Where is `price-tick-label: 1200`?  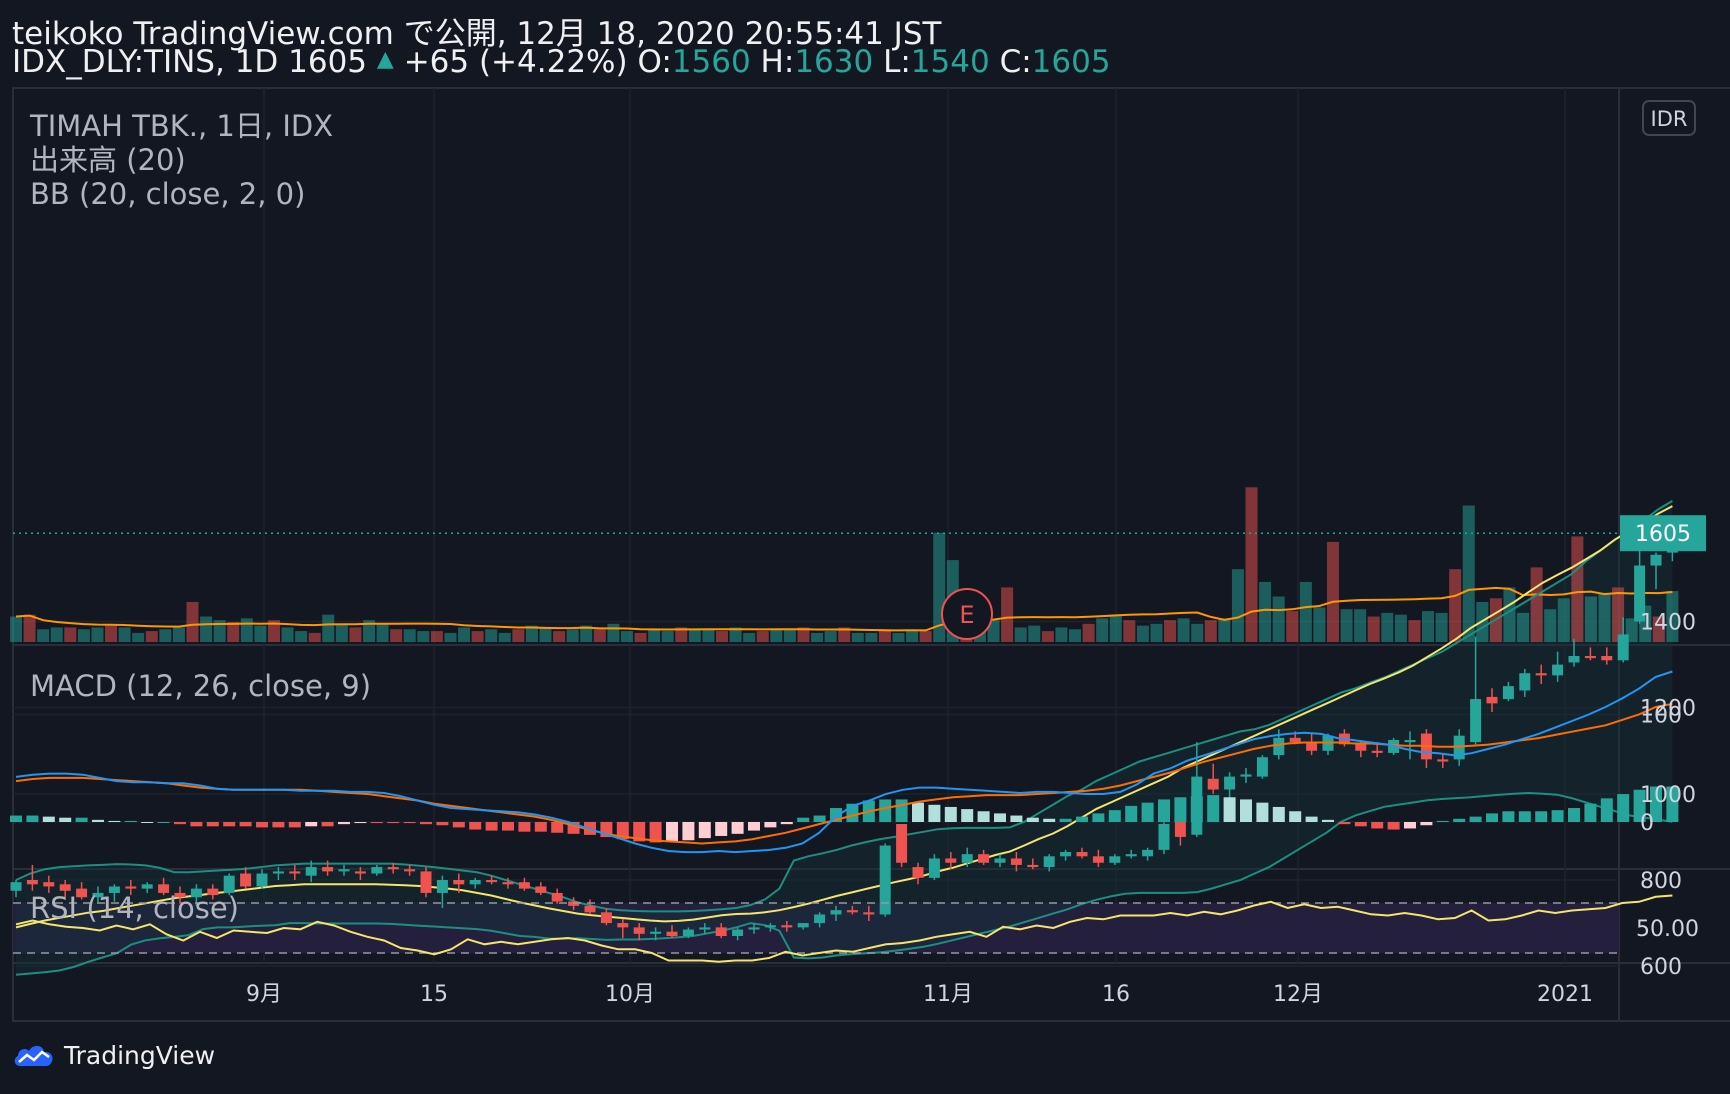
price-tick-label: 1200 is located at coordinates (1668, 709).